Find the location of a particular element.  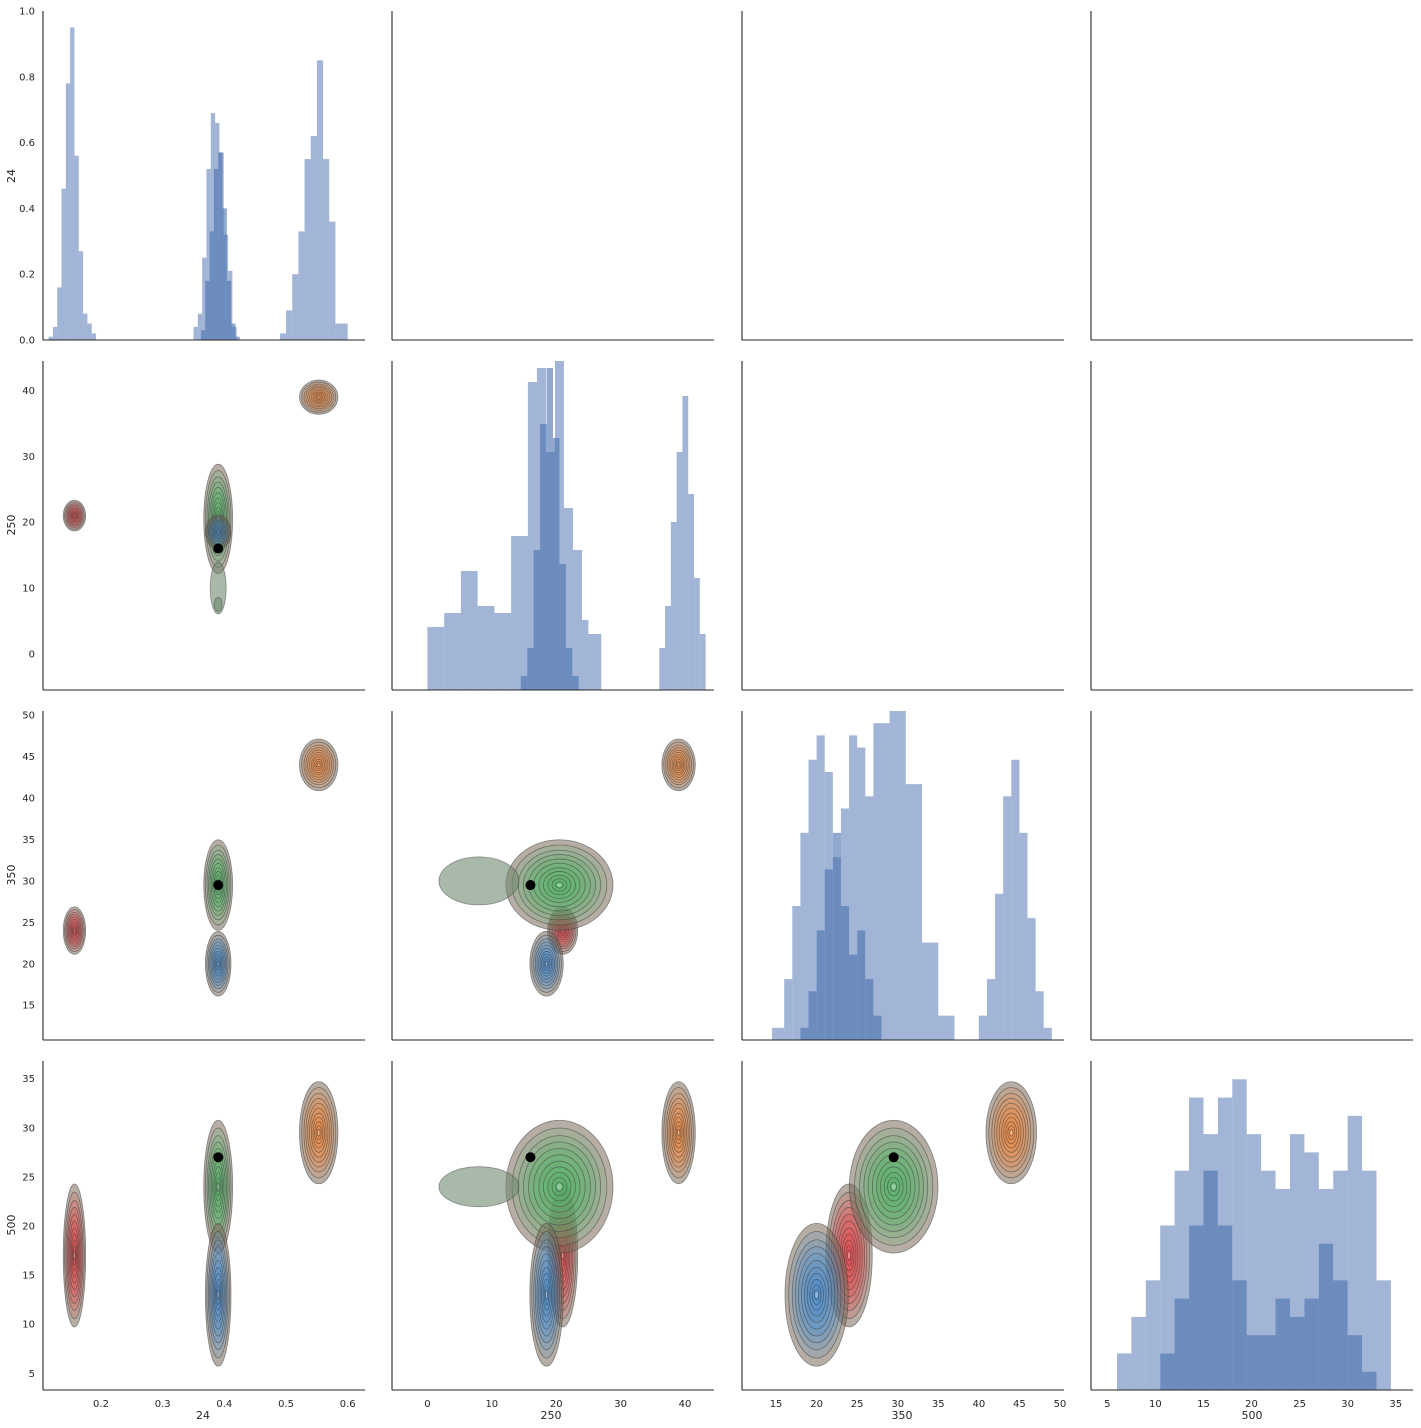

y-axis-label-250: 250 is located at coordinates (11, 525).